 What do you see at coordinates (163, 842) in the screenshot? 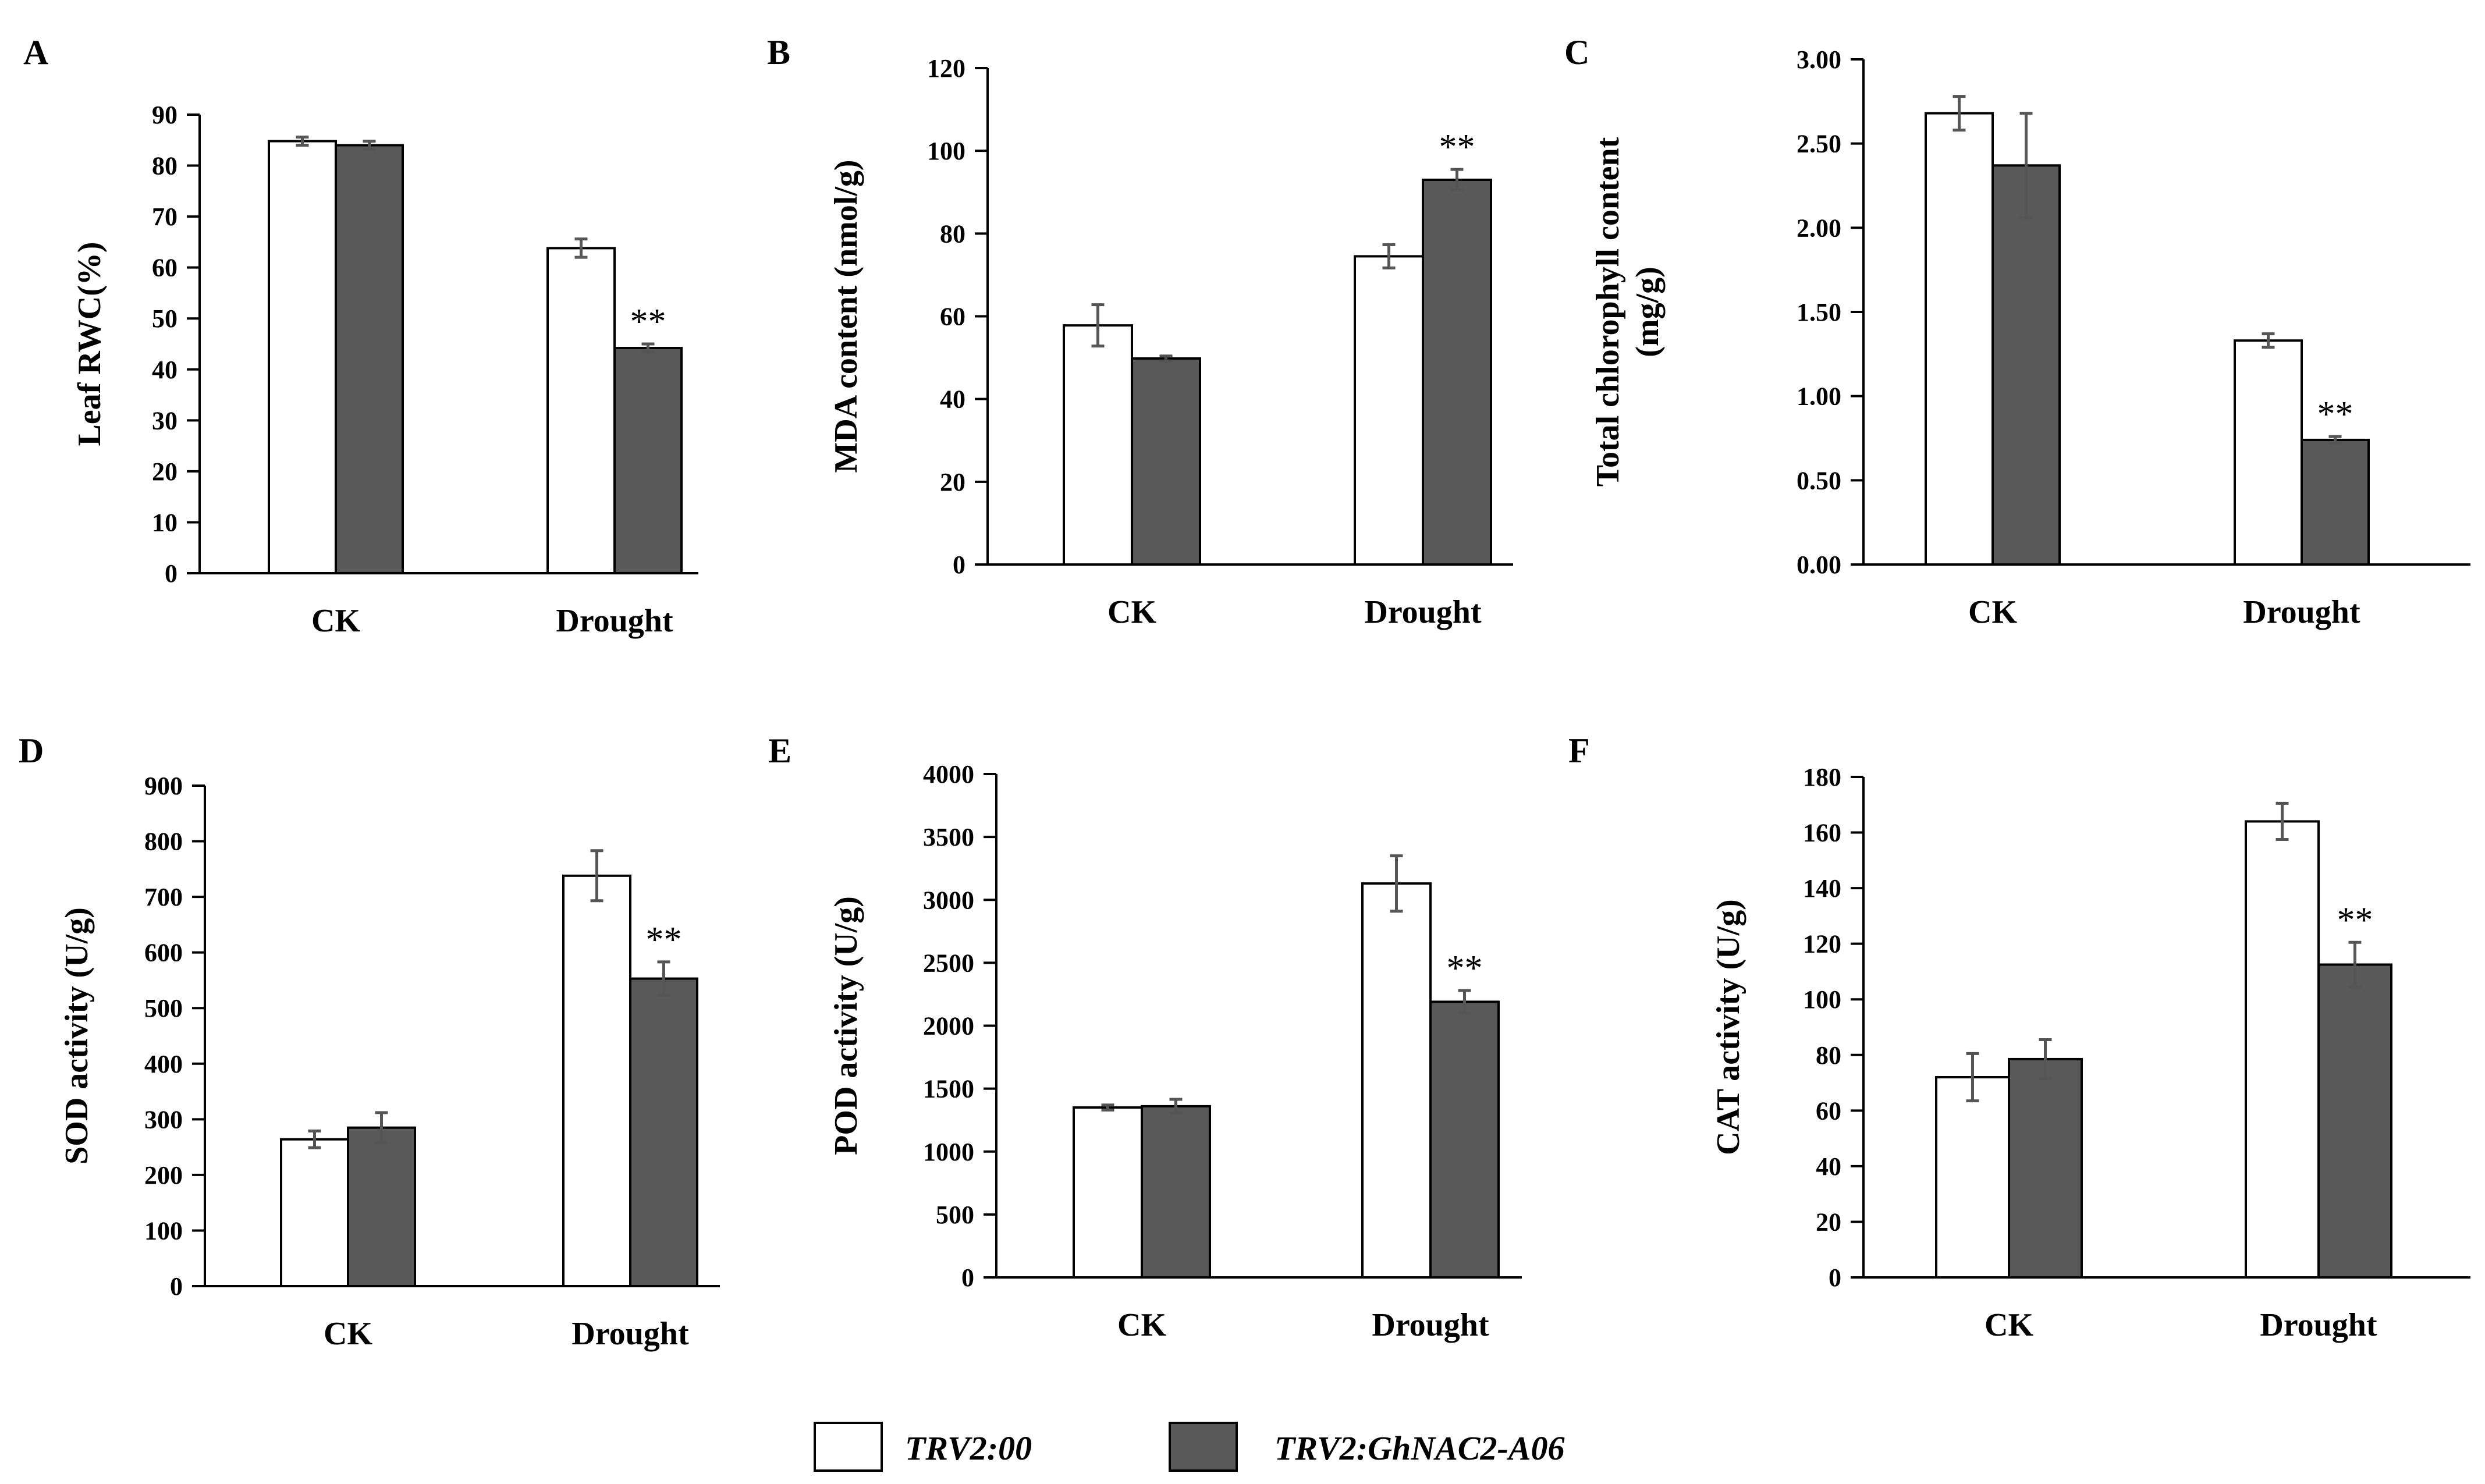
I see `y-tick-label: 800` at bounding box center [163, 842].